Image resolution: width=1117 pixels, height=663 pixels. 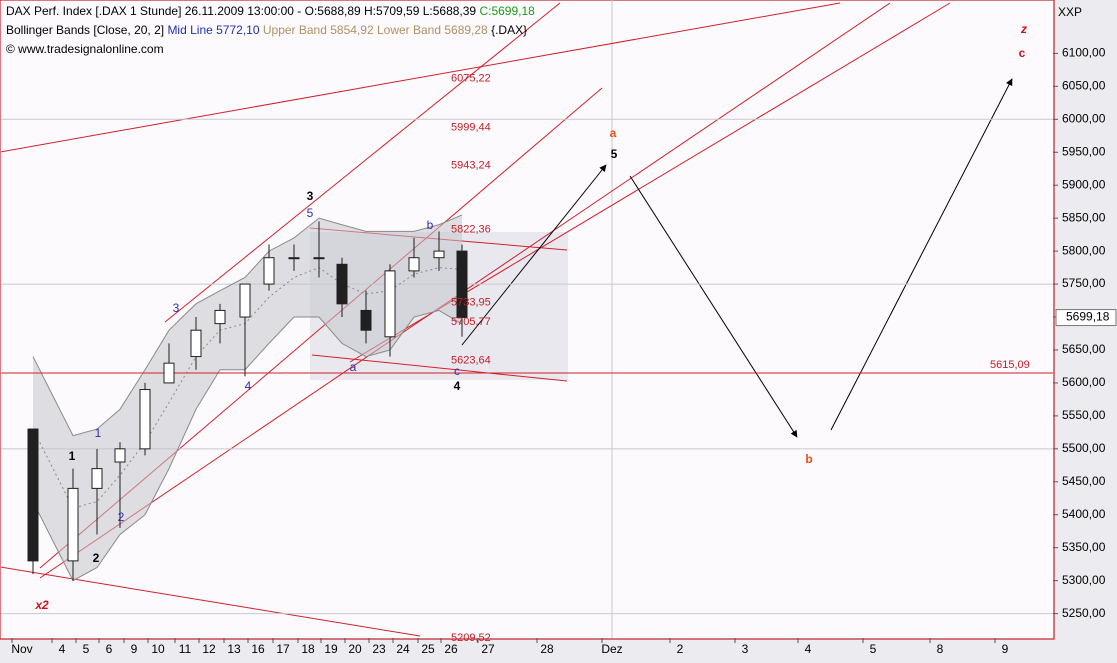 What do you see at coordinates (1084, 481) in the screenshot?
I see `y-tick-label: 5450,00` at bounding box center [1084, 481].